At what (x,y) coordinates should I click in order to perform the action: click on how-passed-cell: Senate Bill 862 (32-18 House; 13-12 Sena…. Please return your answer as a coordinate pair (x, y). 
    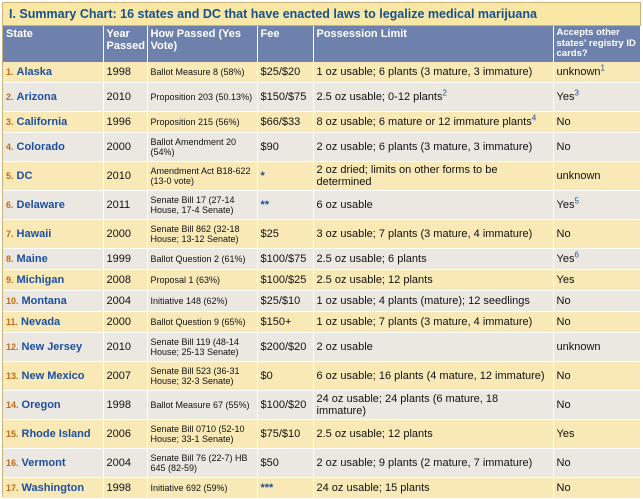
    Looking at the image, I should click on (202, 234).